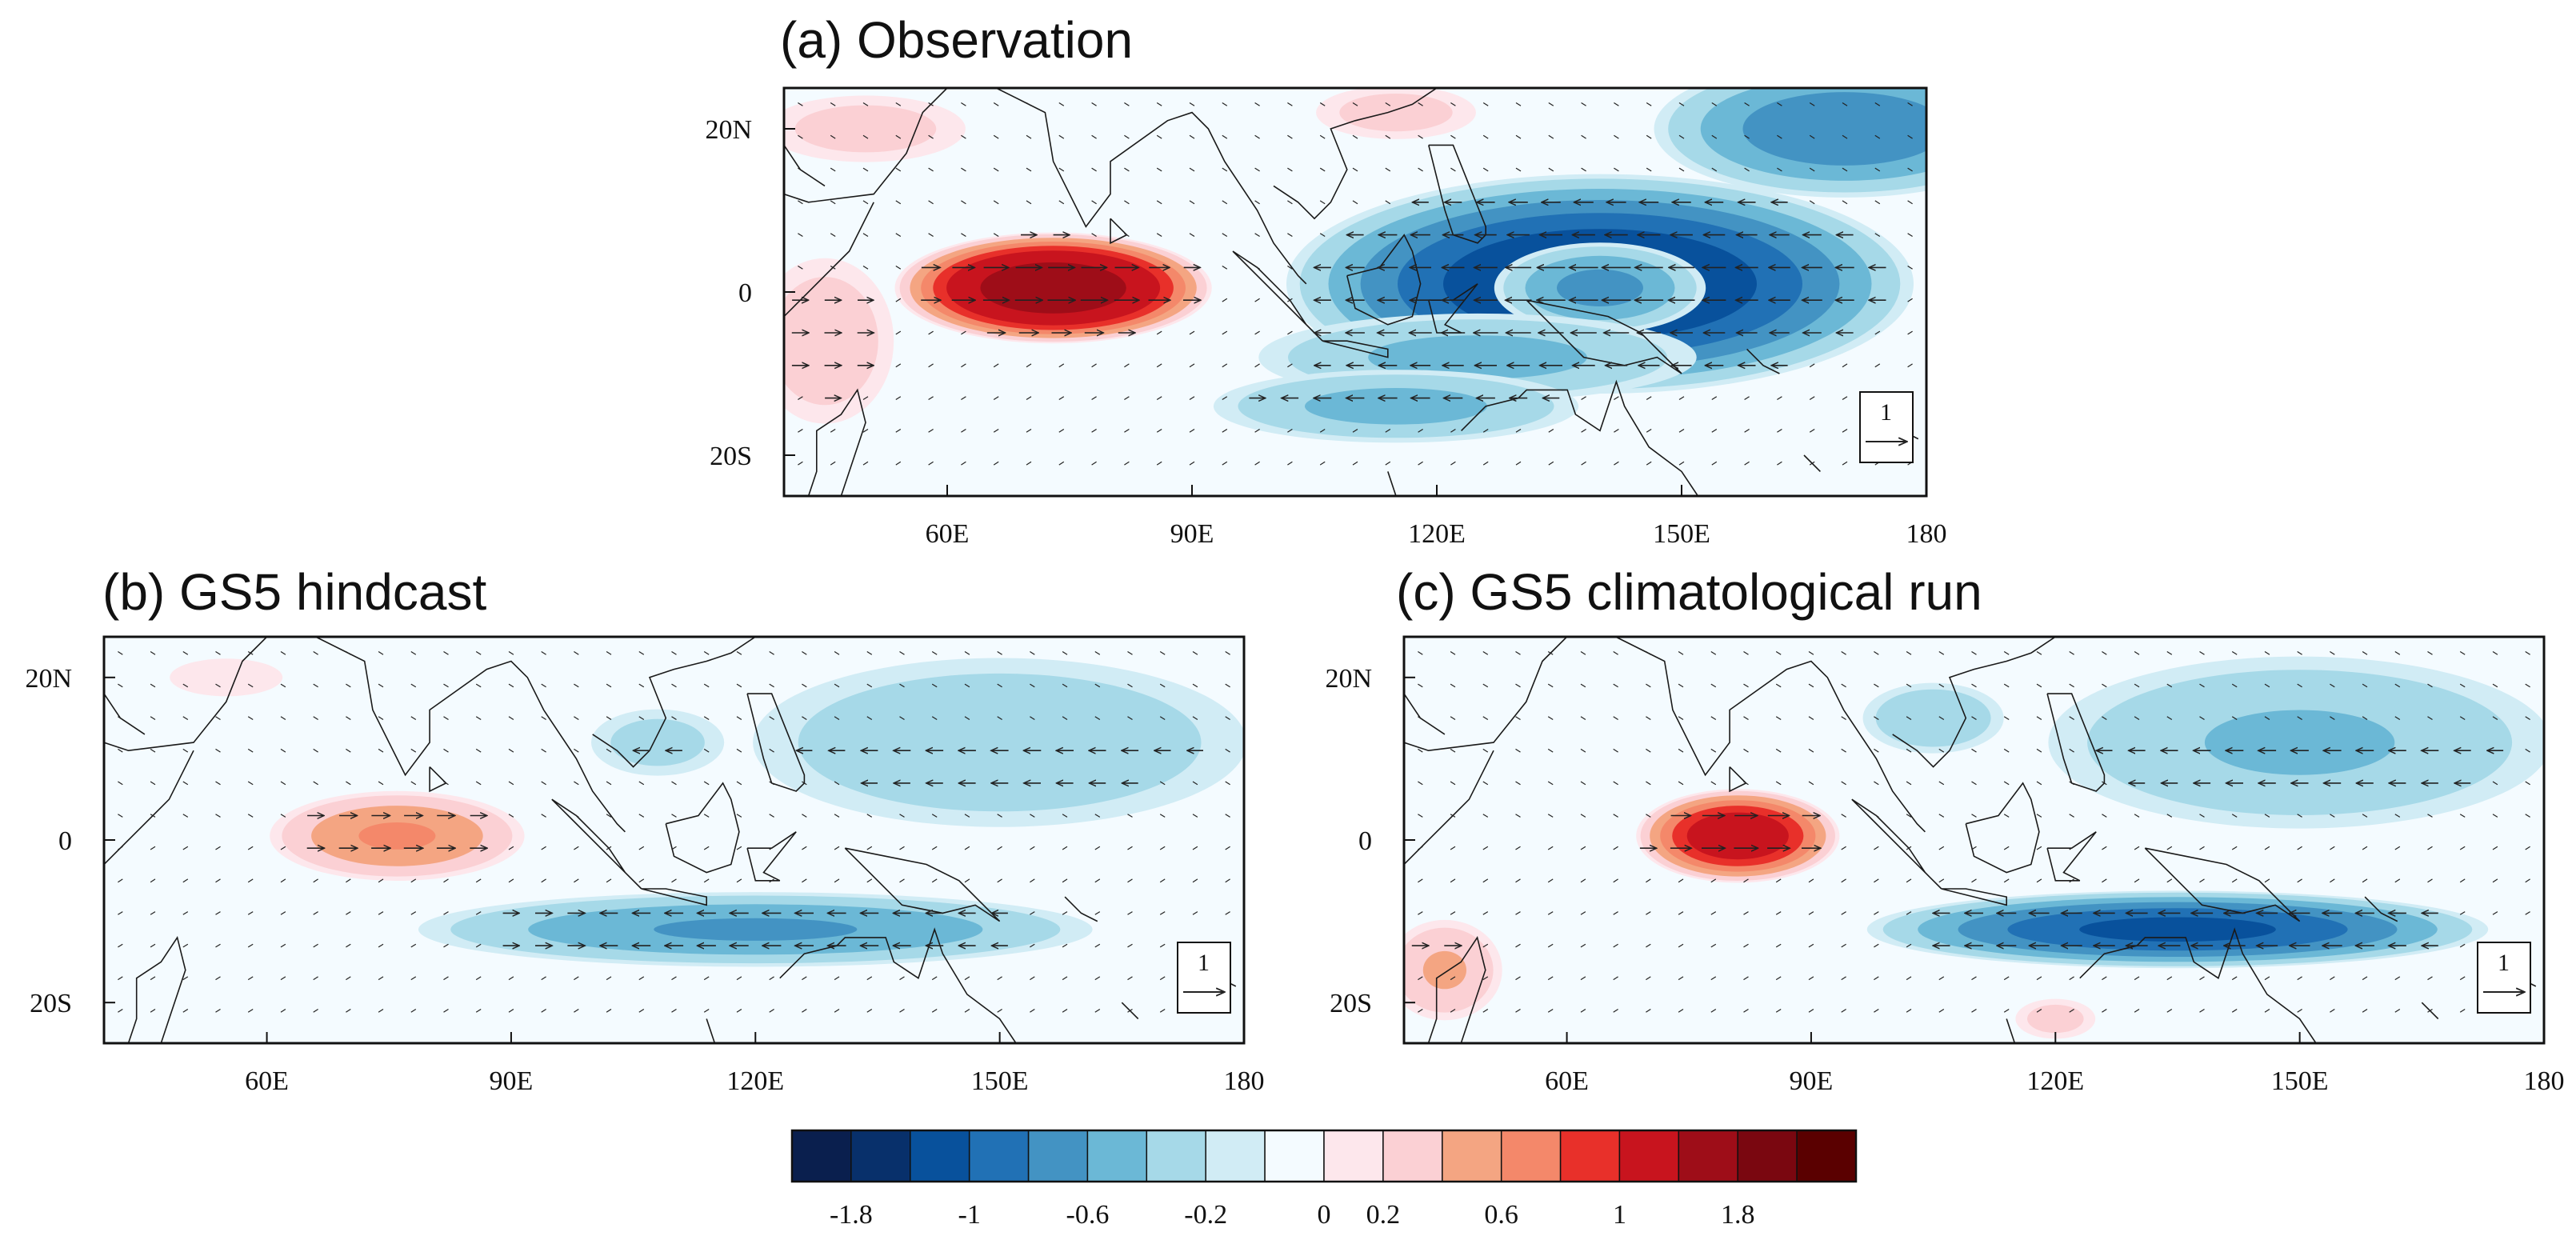 Image resolution: width=2576 pixels, height=1236 pixels. What do you see at coordinates (1244, 1081) in the screenshot?
I see `lon-tick-label: 180` at bounding box center [1244, 1081].